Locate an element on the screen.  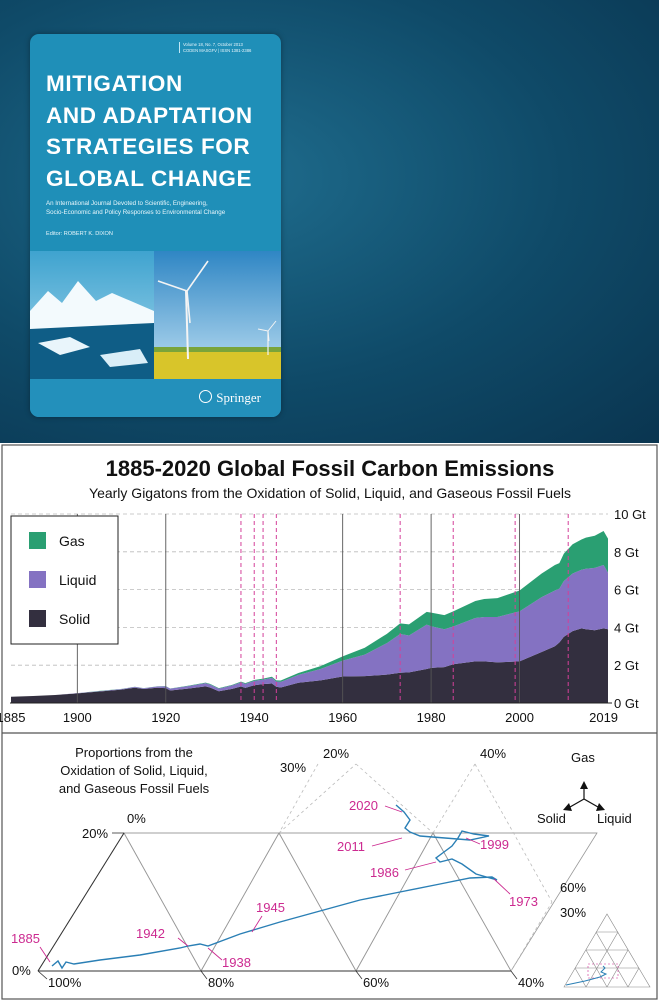
area-chart-title: 1885-2020 Global Fossil Carbon Emissions is located at coordinates (330, 468).